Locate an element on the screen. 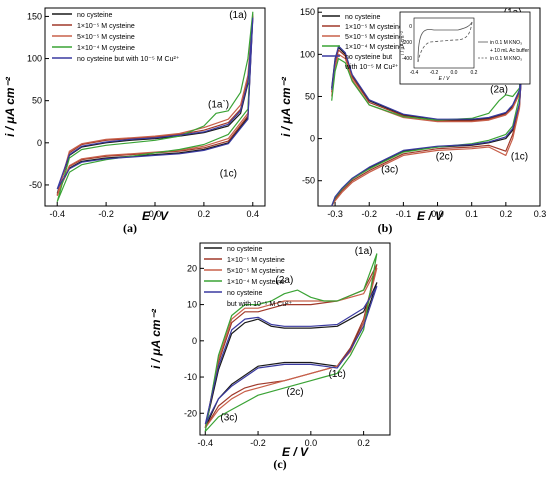  inset-frame is located at coordinates (465, 48).